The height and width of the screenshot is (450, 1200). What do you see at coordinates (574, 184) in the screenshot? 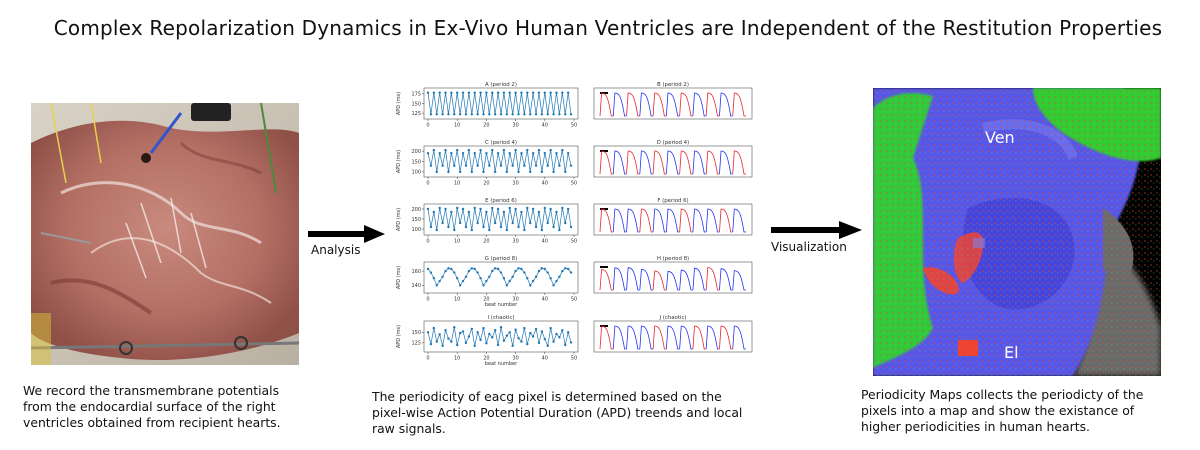
I see `xtick-label: 50` at bounding box center [574, 184].